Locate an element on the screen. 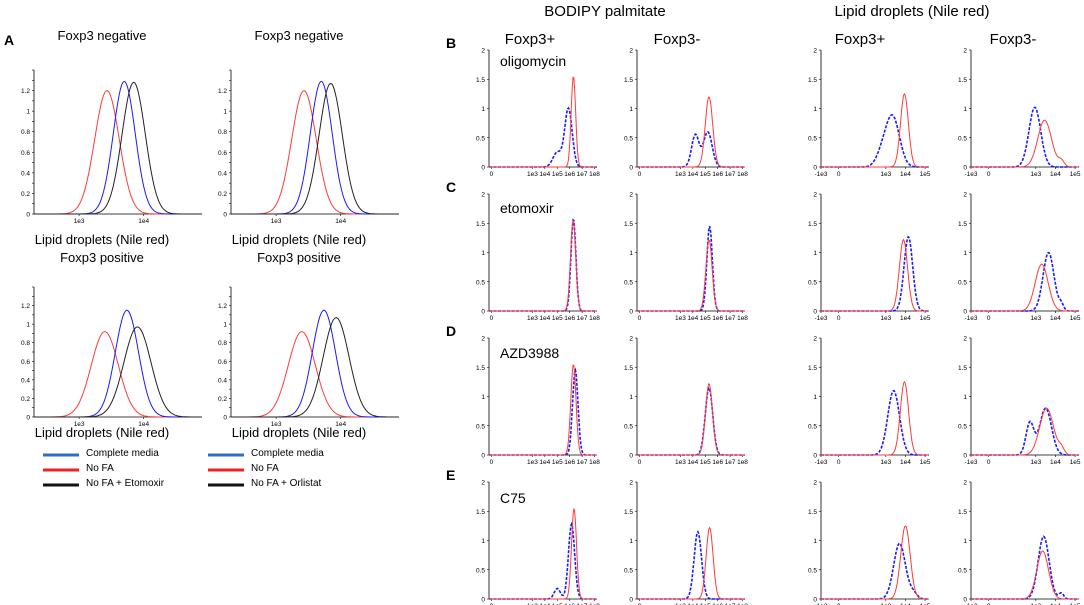  col-header-bodipy-foxp3-neg: Foxp3- is located at coordinates (677, 39).